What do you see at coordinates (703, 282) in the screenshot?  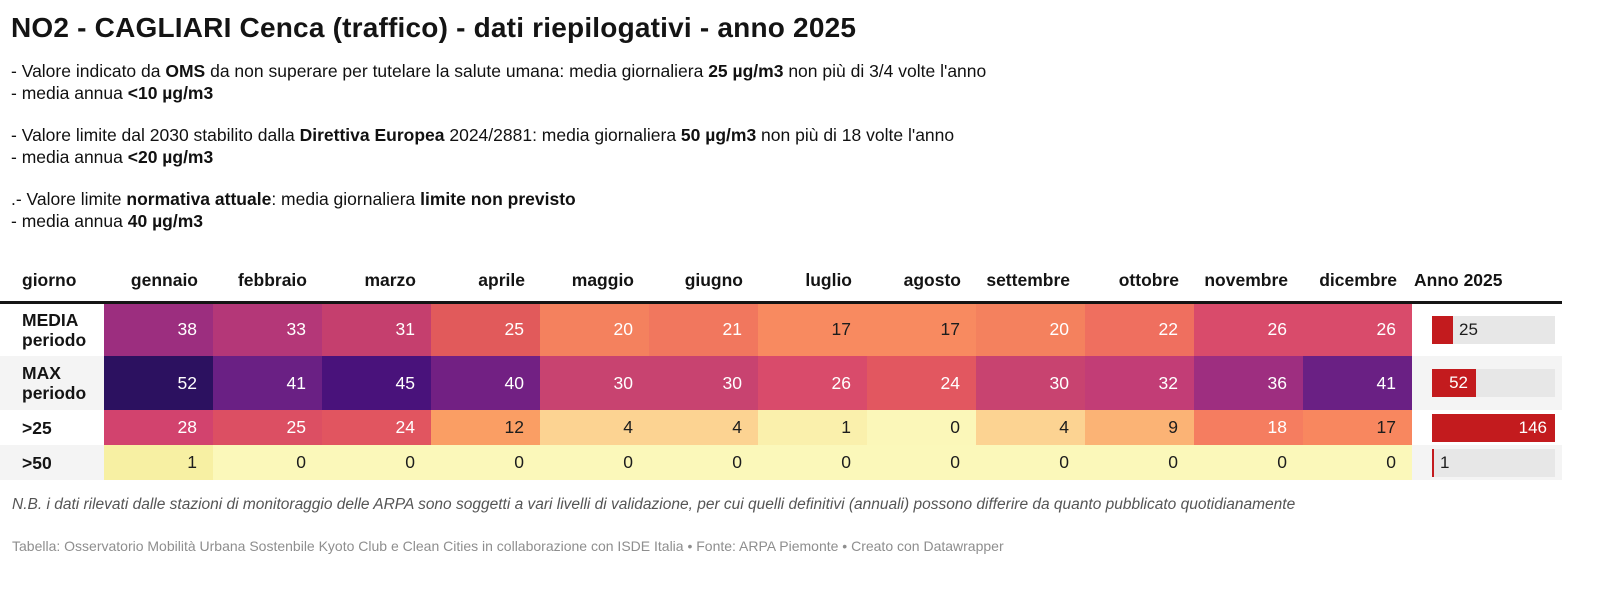 I see `column-header: giugno` at bounding box center [703, 282].